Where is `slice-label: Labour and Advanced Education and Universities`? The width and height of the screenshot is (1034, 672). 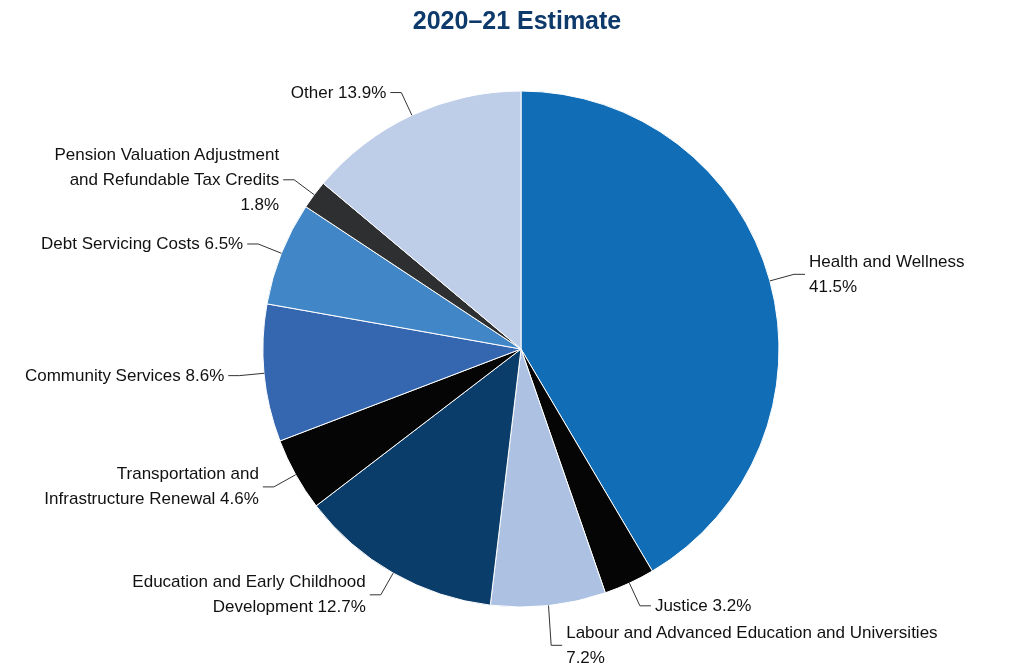
slice-label: Labour and Advanced Education and Universities is located at coordinates (752, 632).